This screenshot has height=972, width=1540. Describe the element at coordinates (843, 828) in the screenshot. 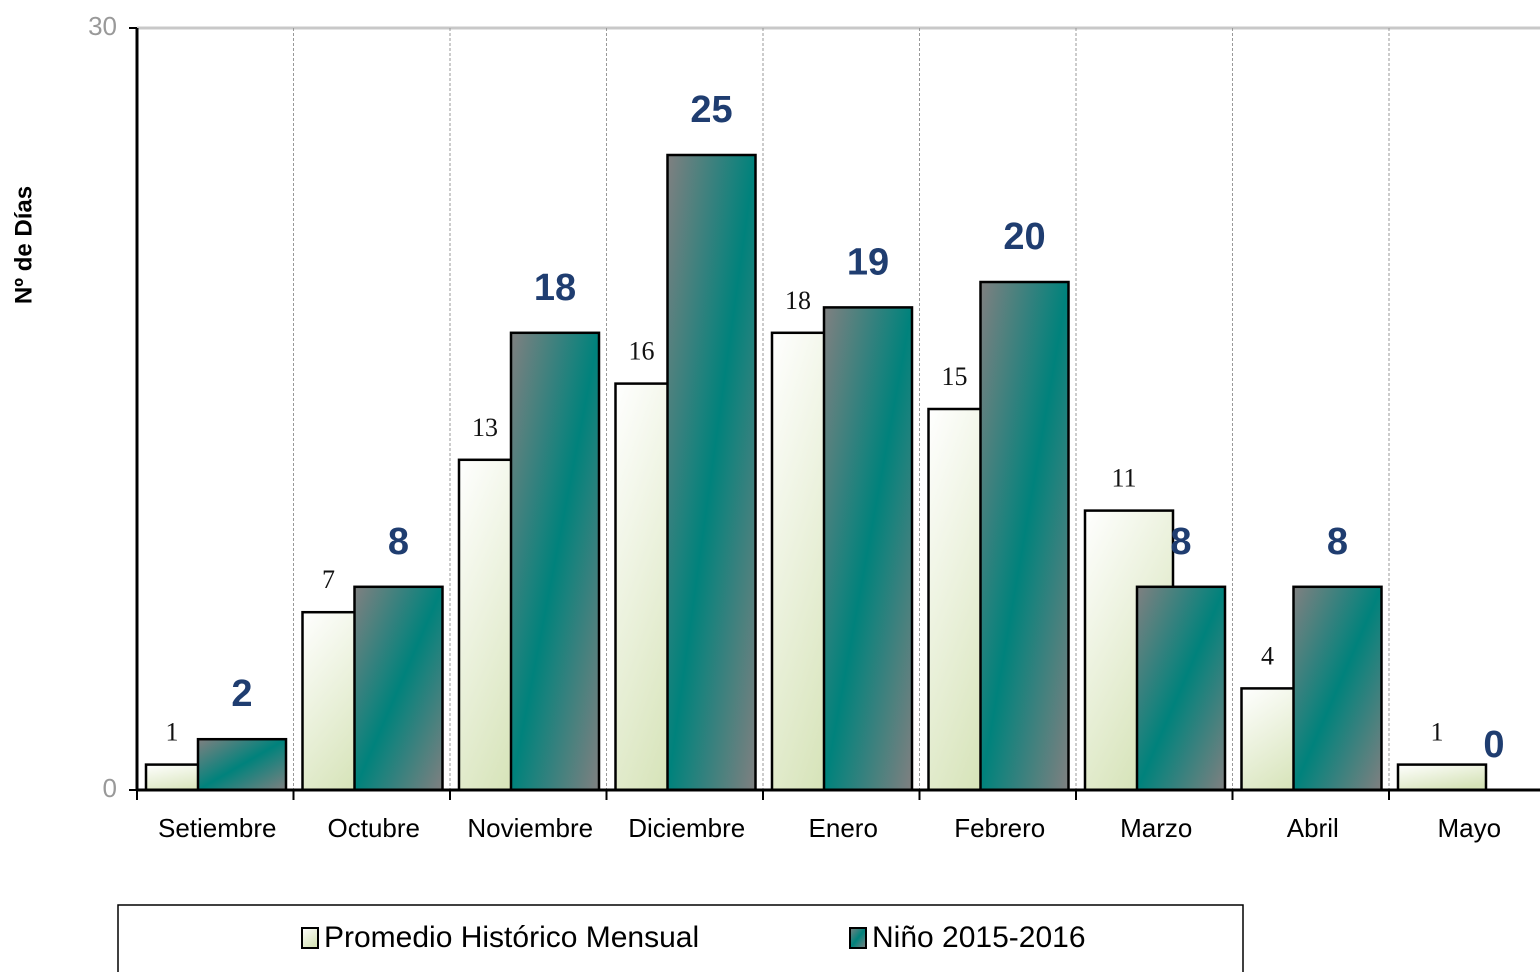

I see `x-tick-label: Enero` at that location.